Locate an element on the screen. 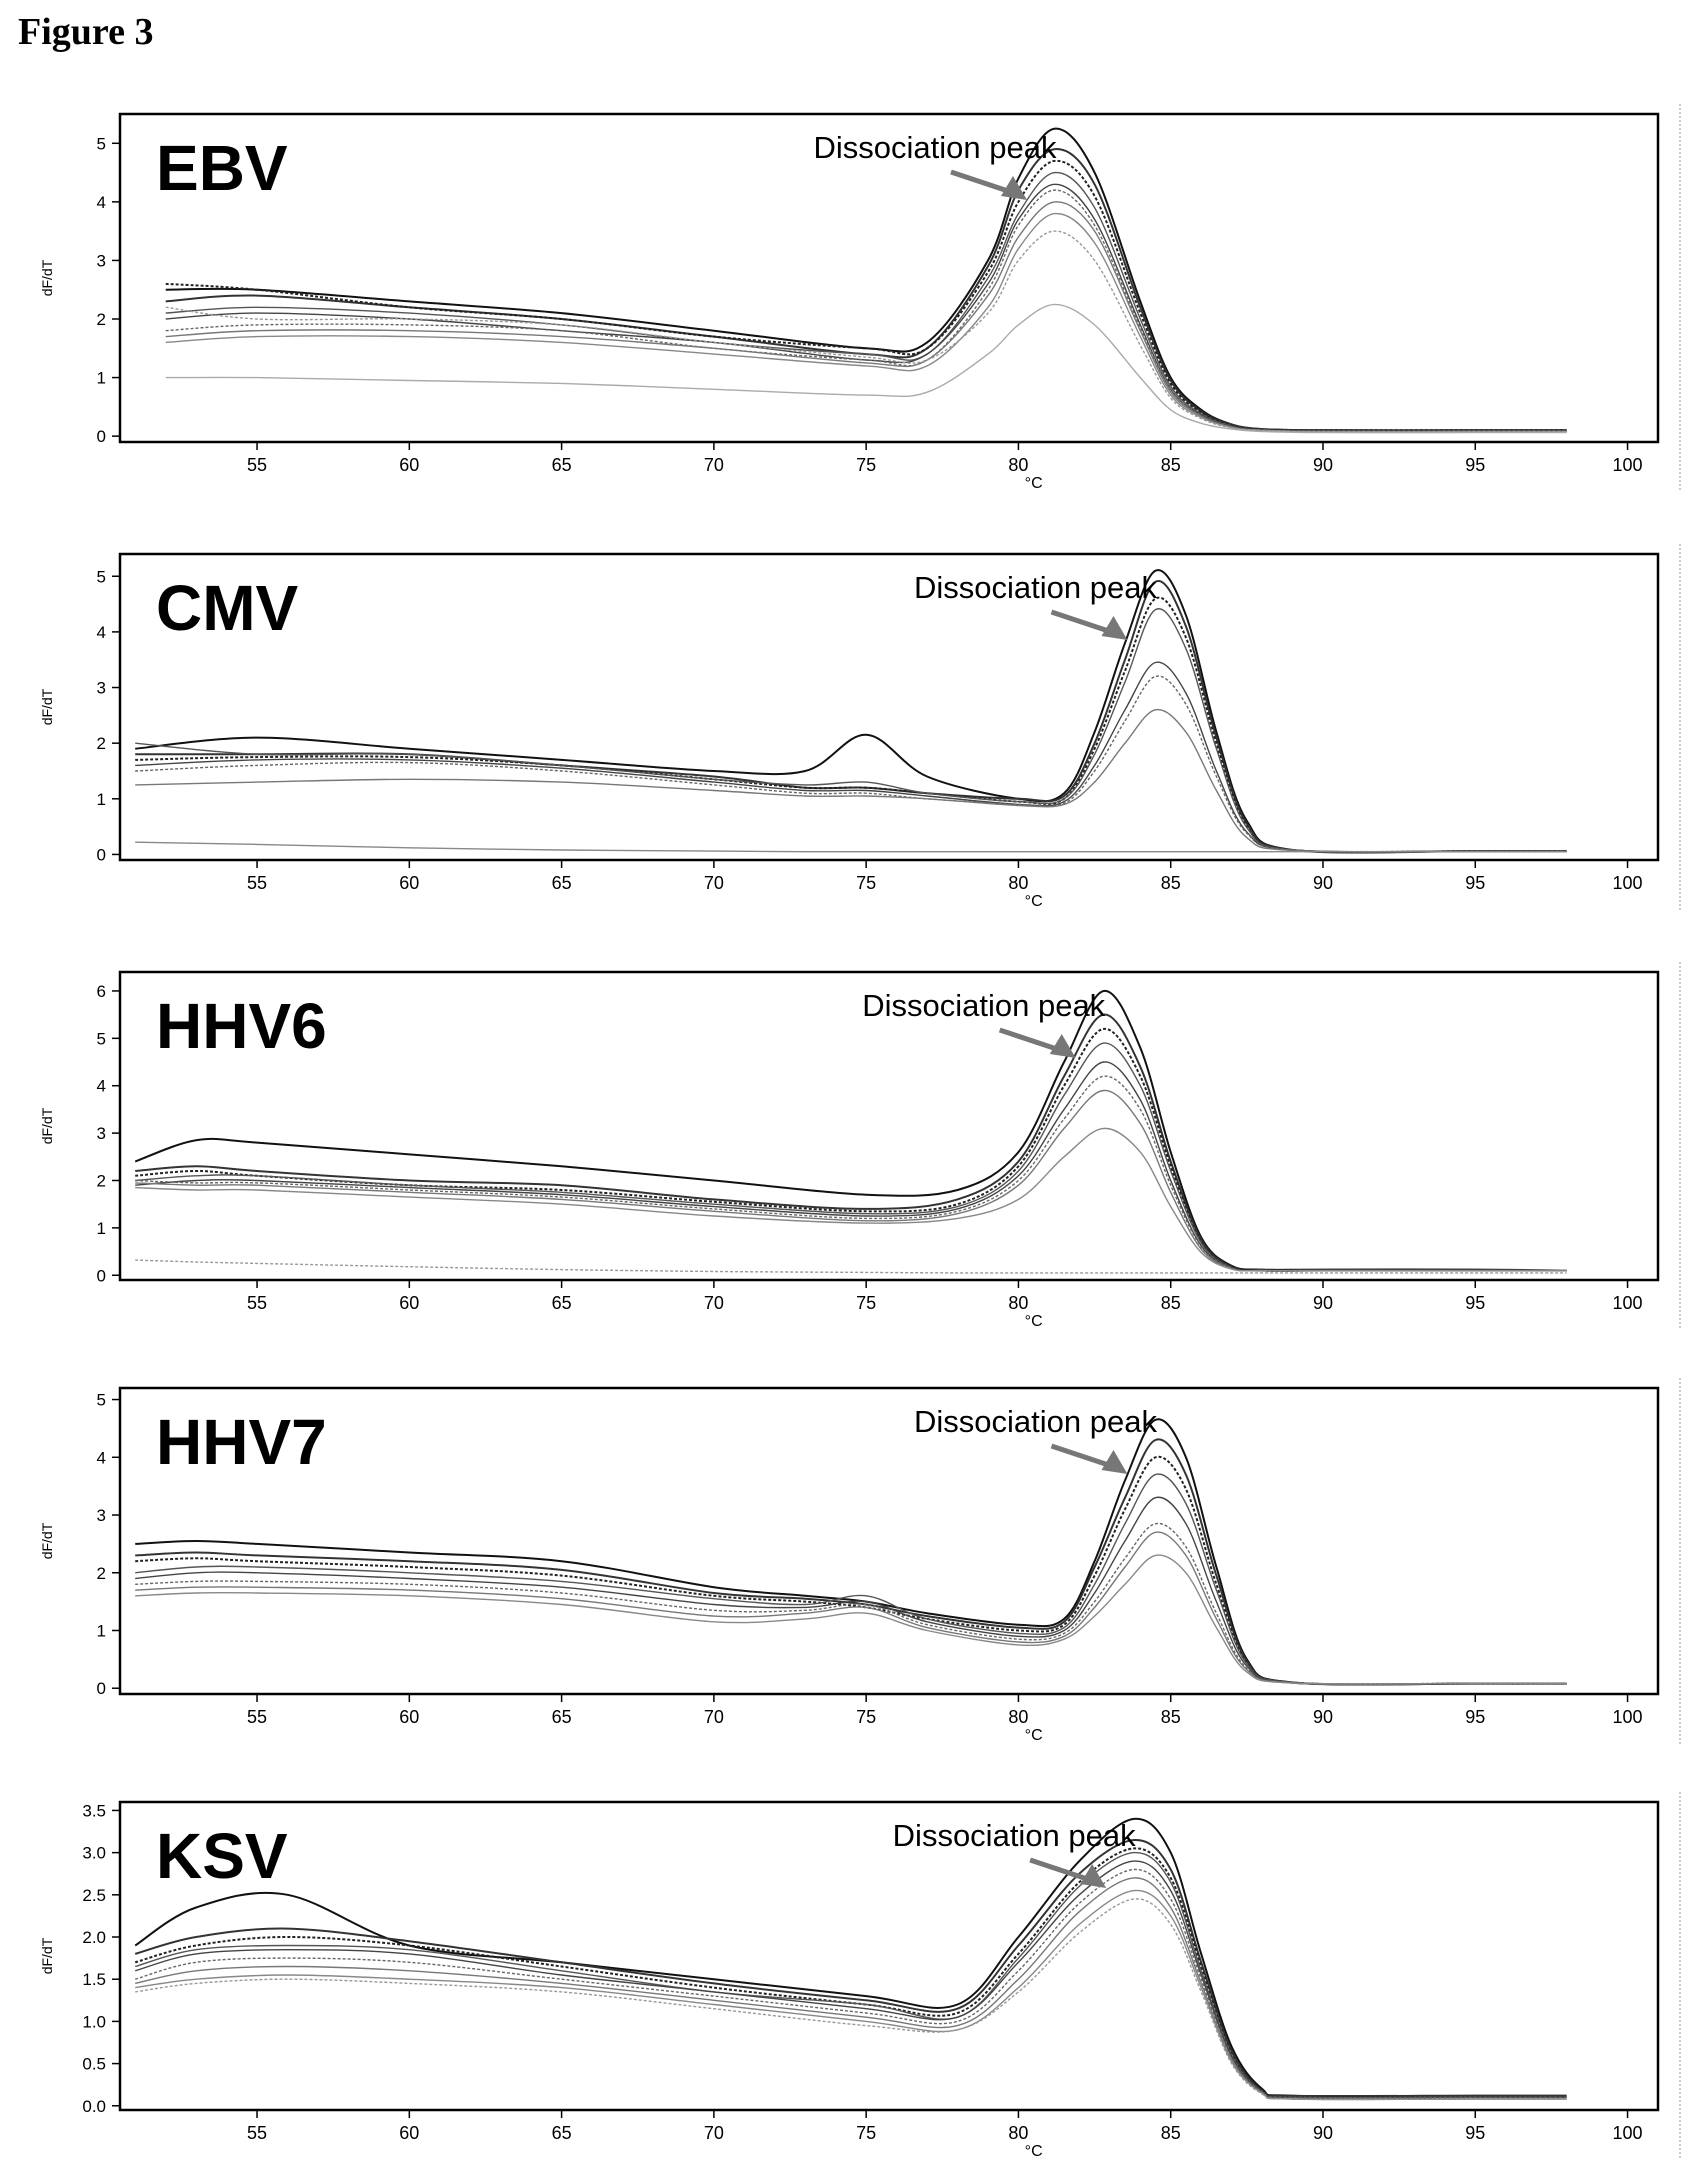 The height and width of the screenshot is (2162, 1706). annotation-arrow-head is located at coordinates (1114, 1462).